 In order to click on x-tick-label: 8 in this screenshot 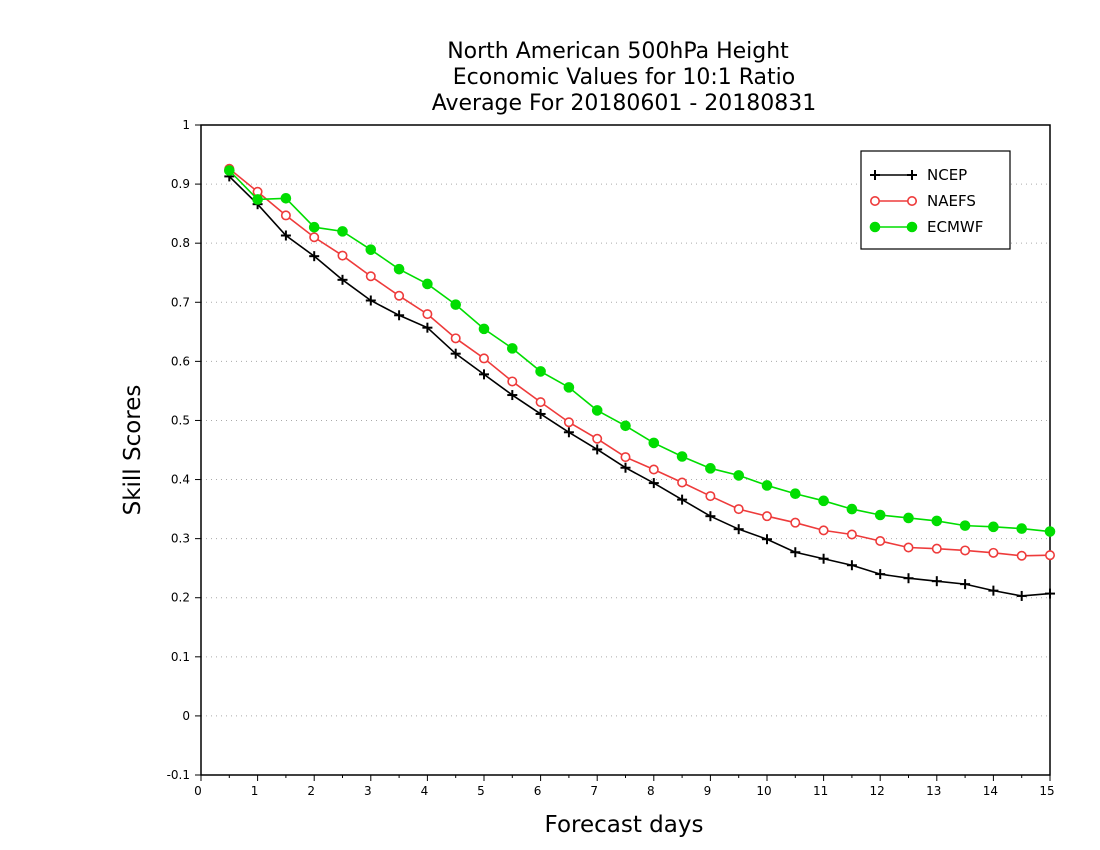, I will do `click(651, 791)`.